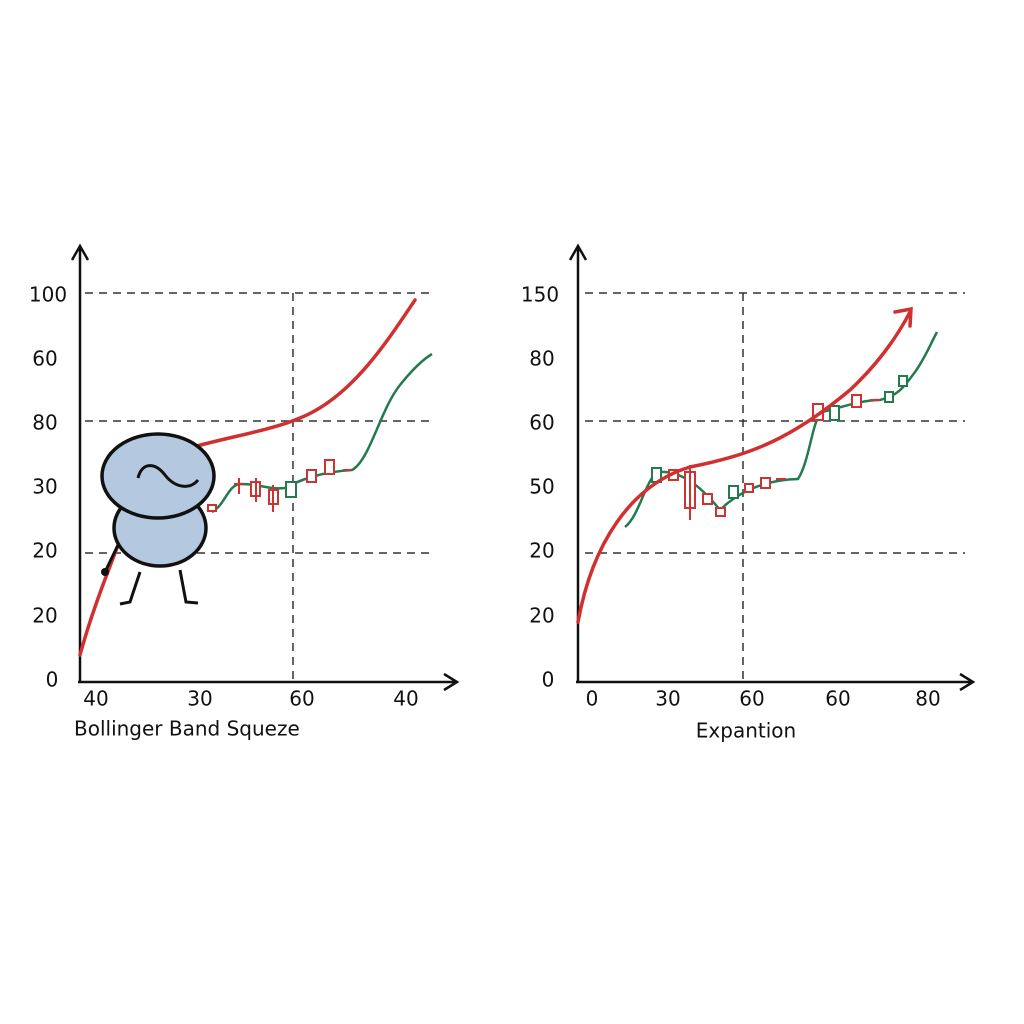  Describe the element at coordinates (44, 487) in the screenshot. I see `y-label: 30` at that location.